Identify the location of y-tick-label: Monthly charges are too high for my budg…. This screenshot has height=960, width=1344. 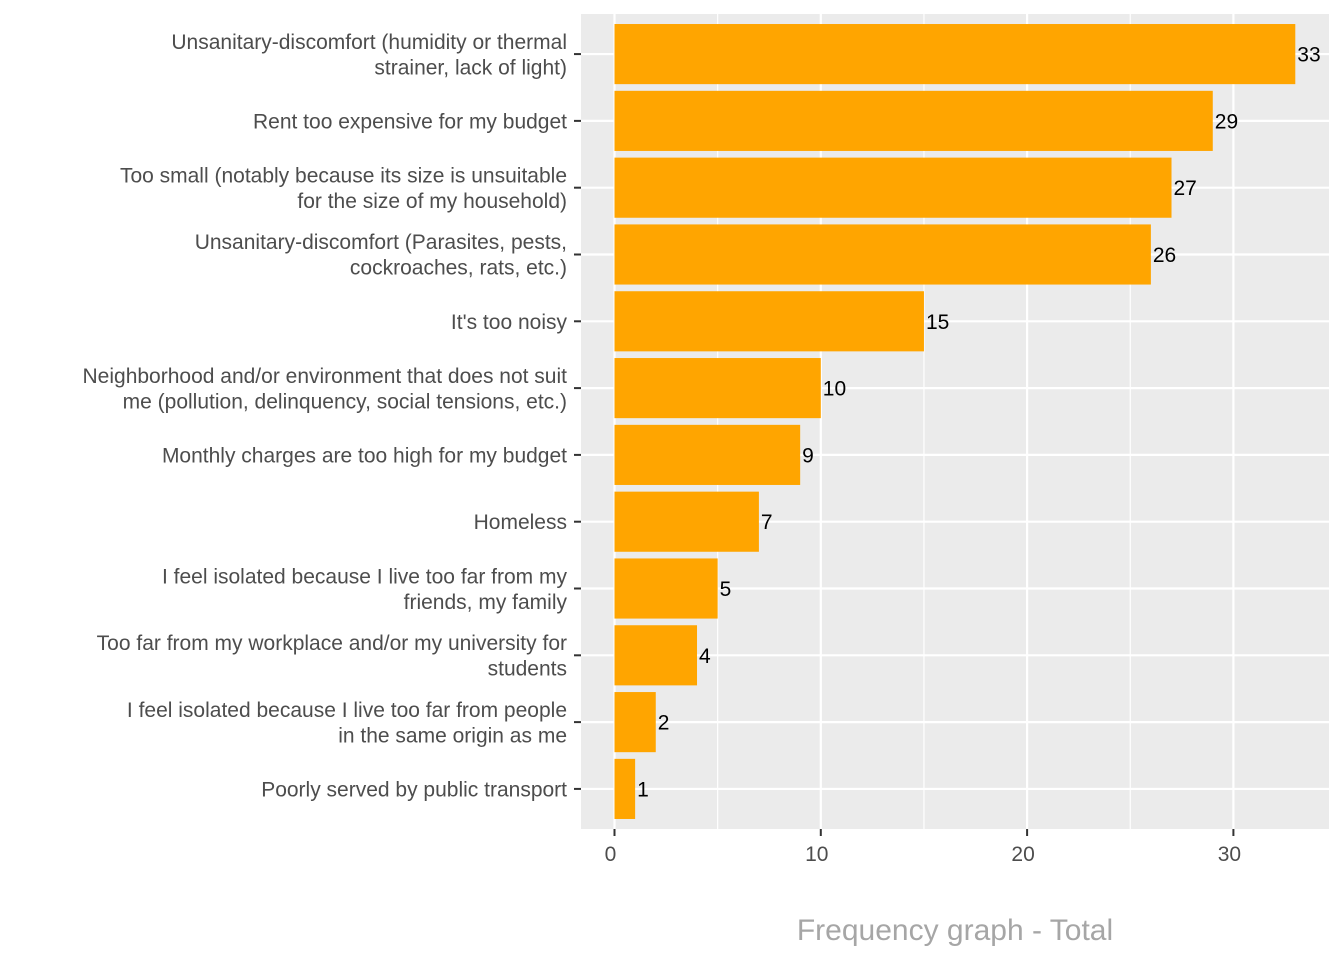
(364, 455).